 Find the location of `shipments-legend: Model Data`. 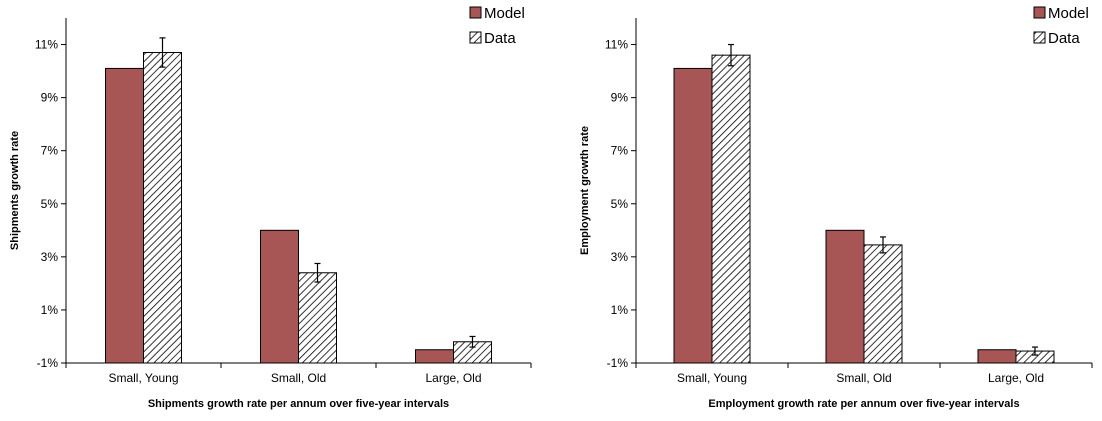

shipments-legend: Model Data is located at coordinates (497, 26).